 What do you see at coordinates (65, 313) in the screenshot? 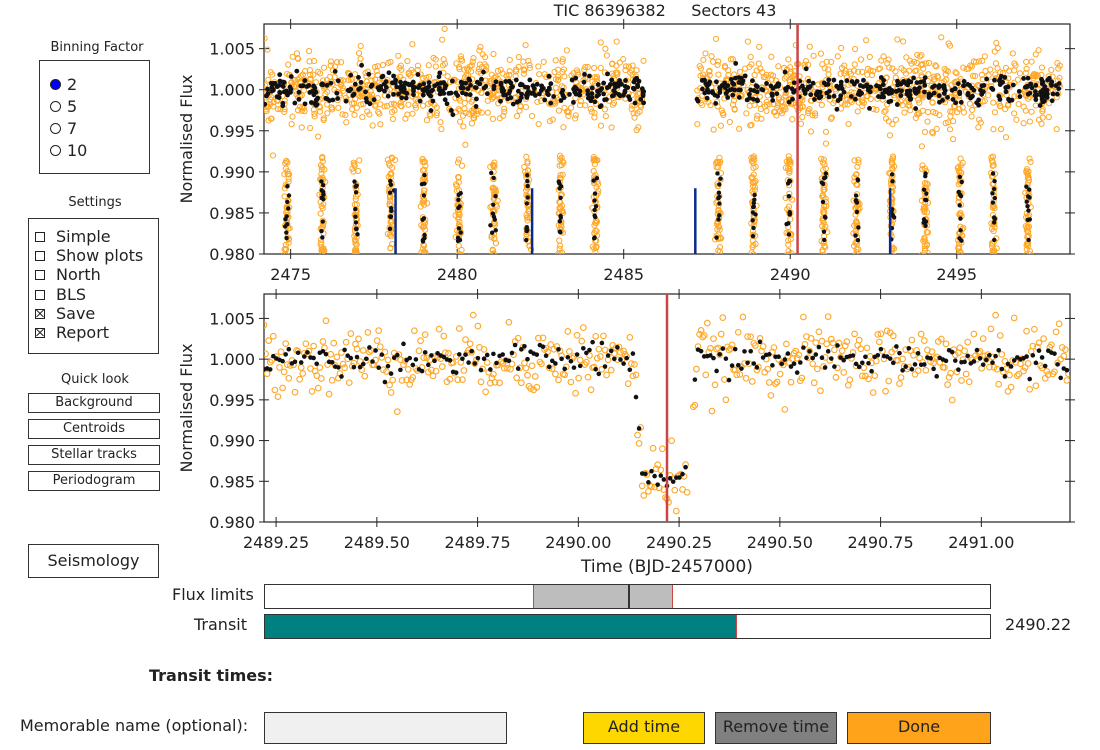
I see `setting-save: Save` at bounding box center [65, 313].